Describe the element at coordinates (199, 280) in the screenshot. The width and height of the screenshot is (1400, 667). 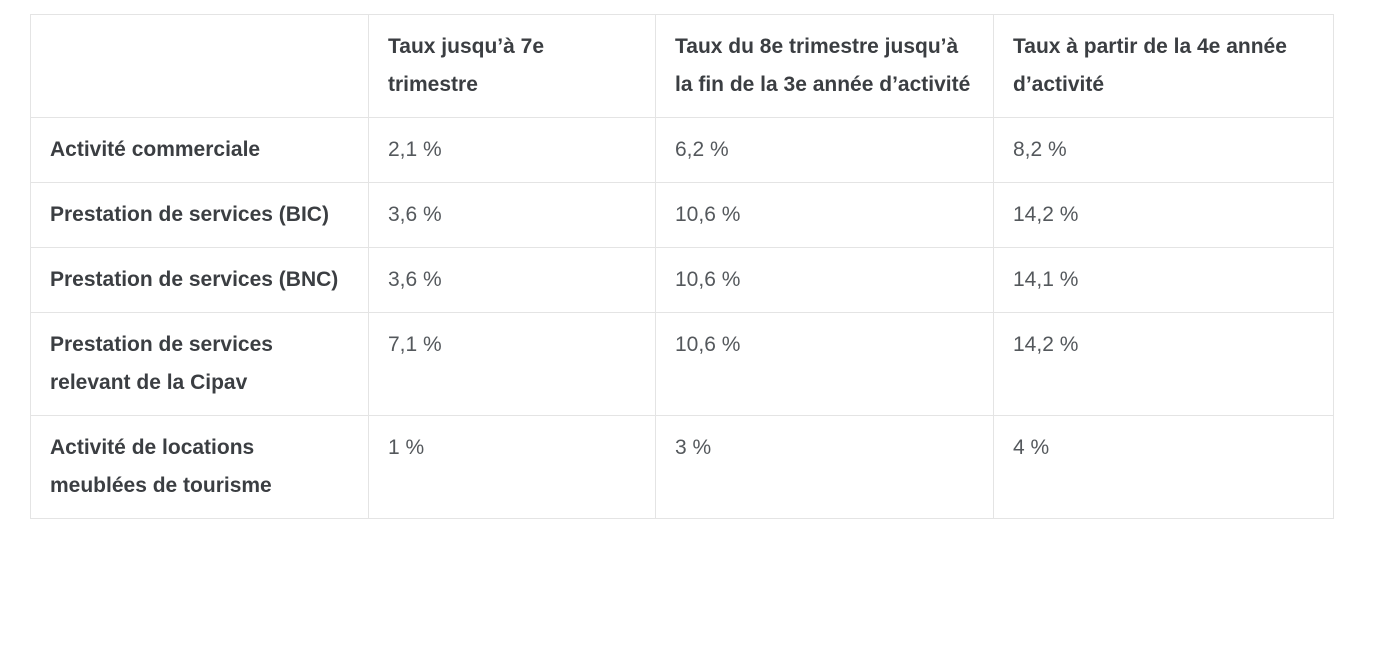
I see `row-label: Prestation de services (BNC)` at that location.